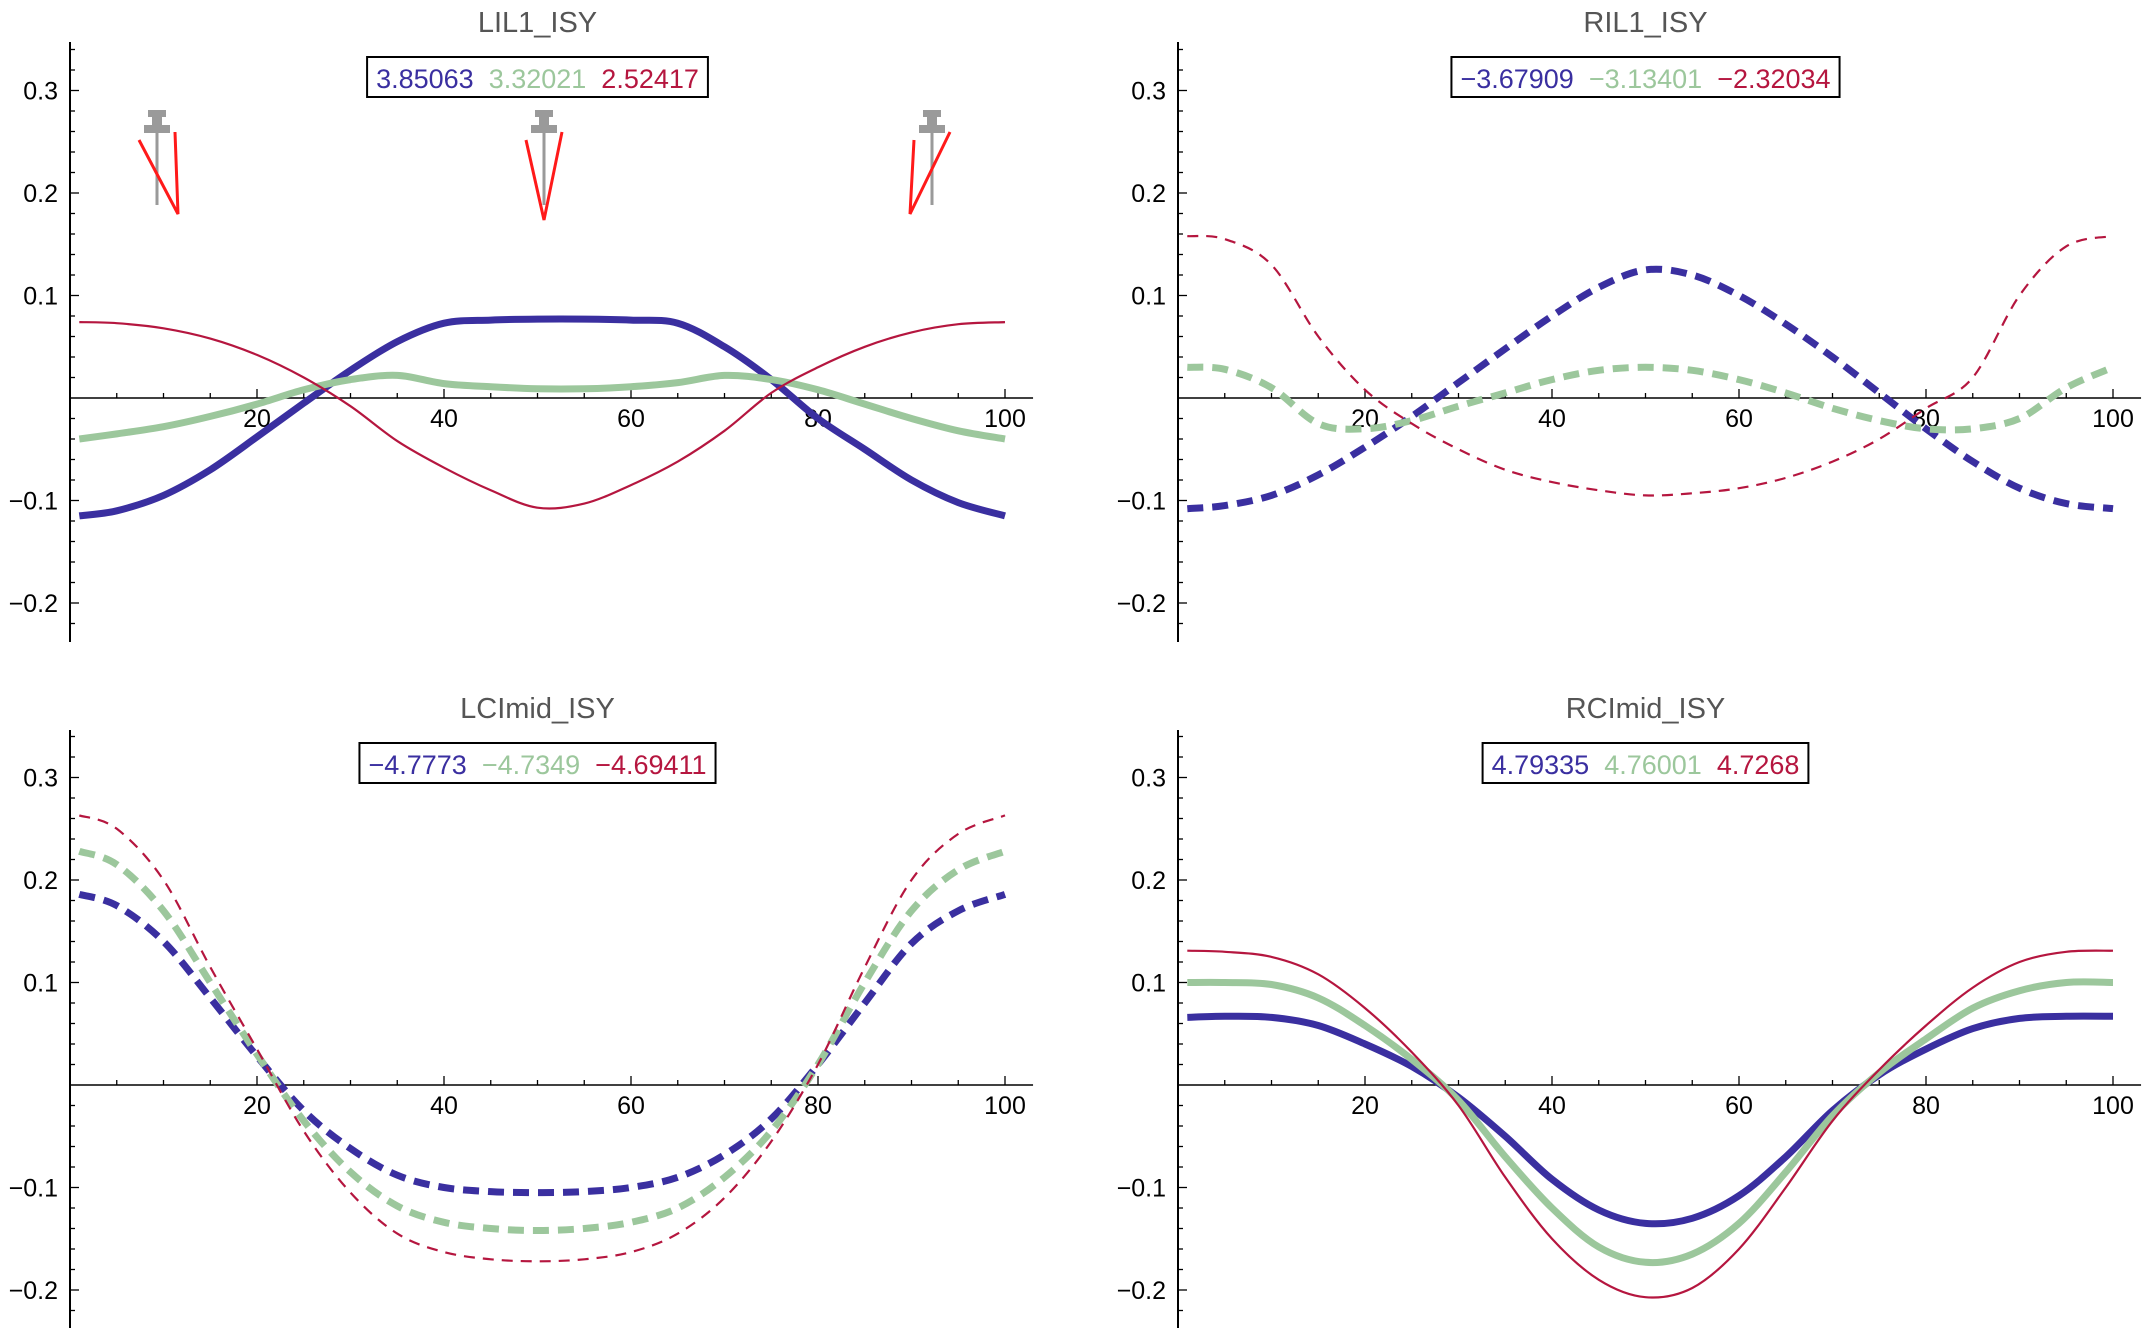 The height and width of the screenshot is (1330, 2145). I want to click on chart-title: LCImid_ISY, so click(537, 709).